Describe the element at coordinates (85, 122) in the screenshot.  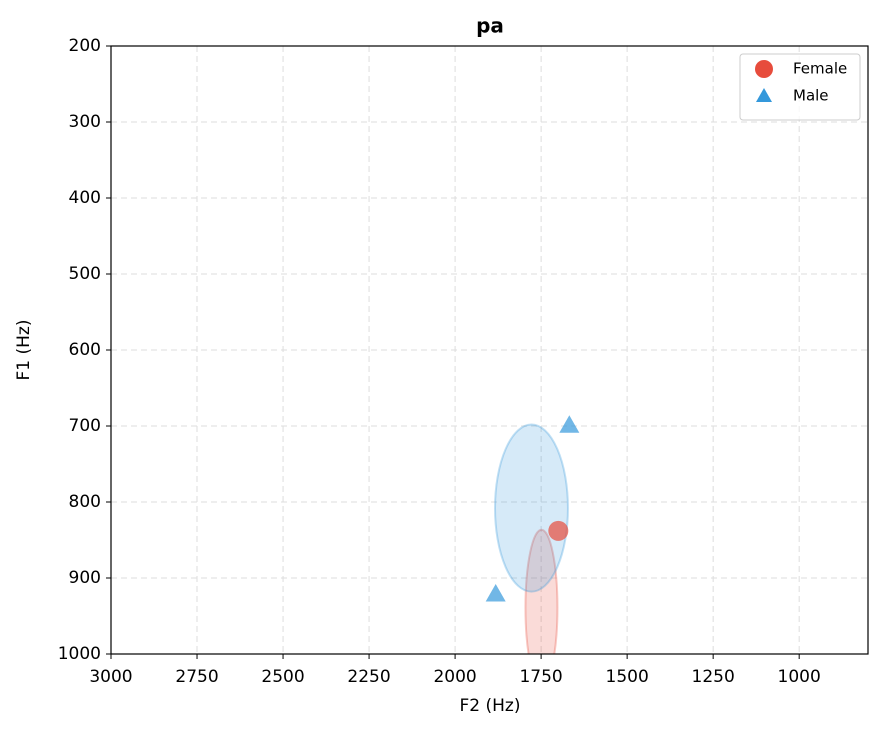
I see `y-tick-label: 300` at that location.